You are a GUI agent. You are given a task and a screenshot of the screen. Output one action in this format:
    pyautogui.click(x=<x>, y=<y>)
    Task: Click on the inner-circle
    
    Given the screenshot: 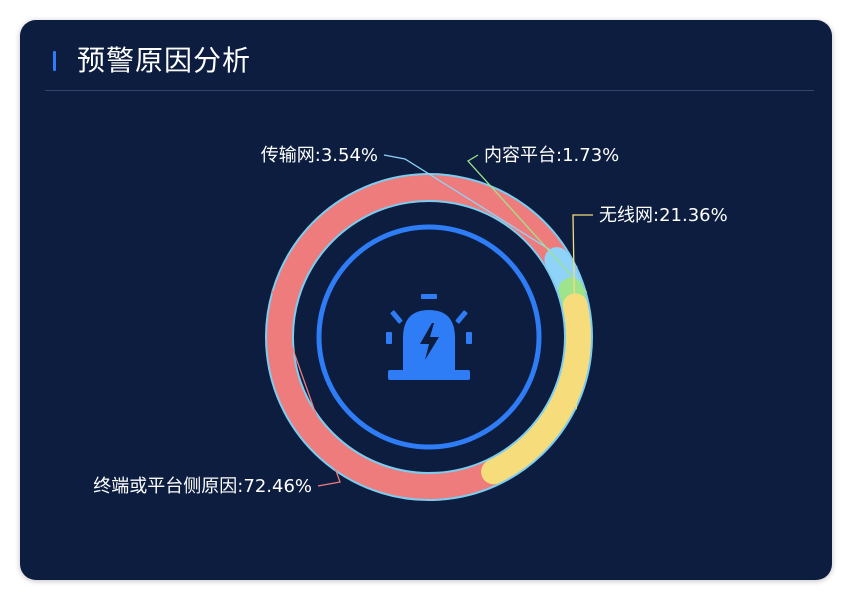 What is the action you would take?
    pyautogui.click(x=429, y=337)
    